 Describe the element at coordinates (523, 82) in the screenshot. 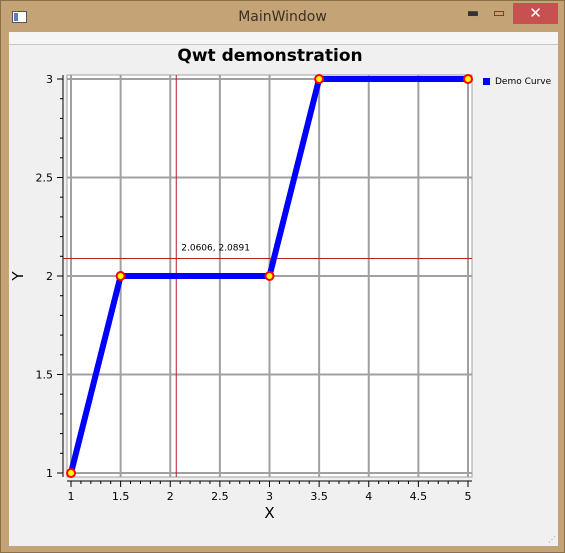

I see `legend-label: Demo Curve` at that location.